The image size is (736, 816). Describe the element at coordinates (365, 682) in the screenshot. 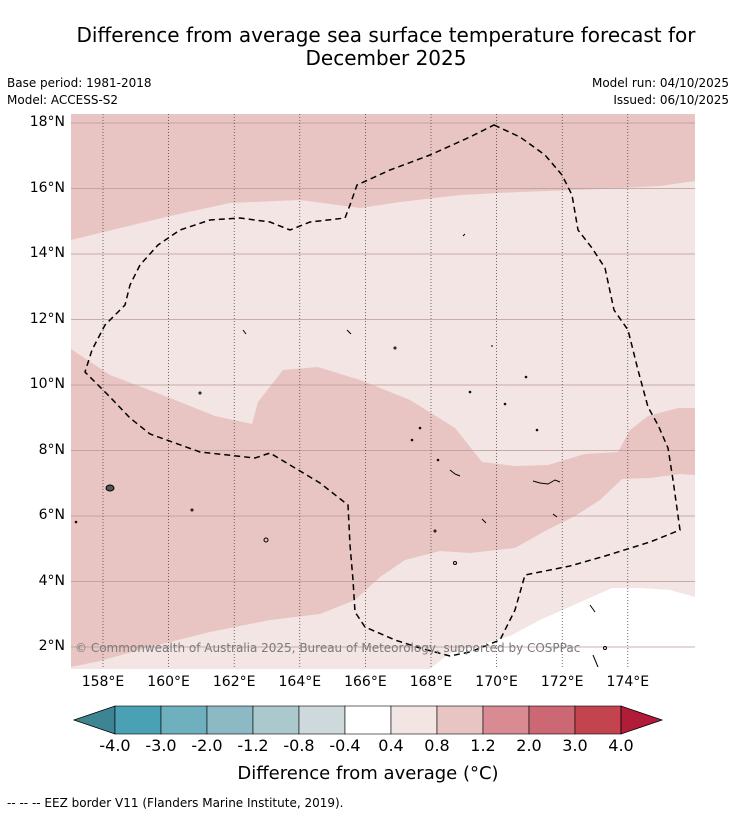

I see `x-tick-label: 166°E` at that location.